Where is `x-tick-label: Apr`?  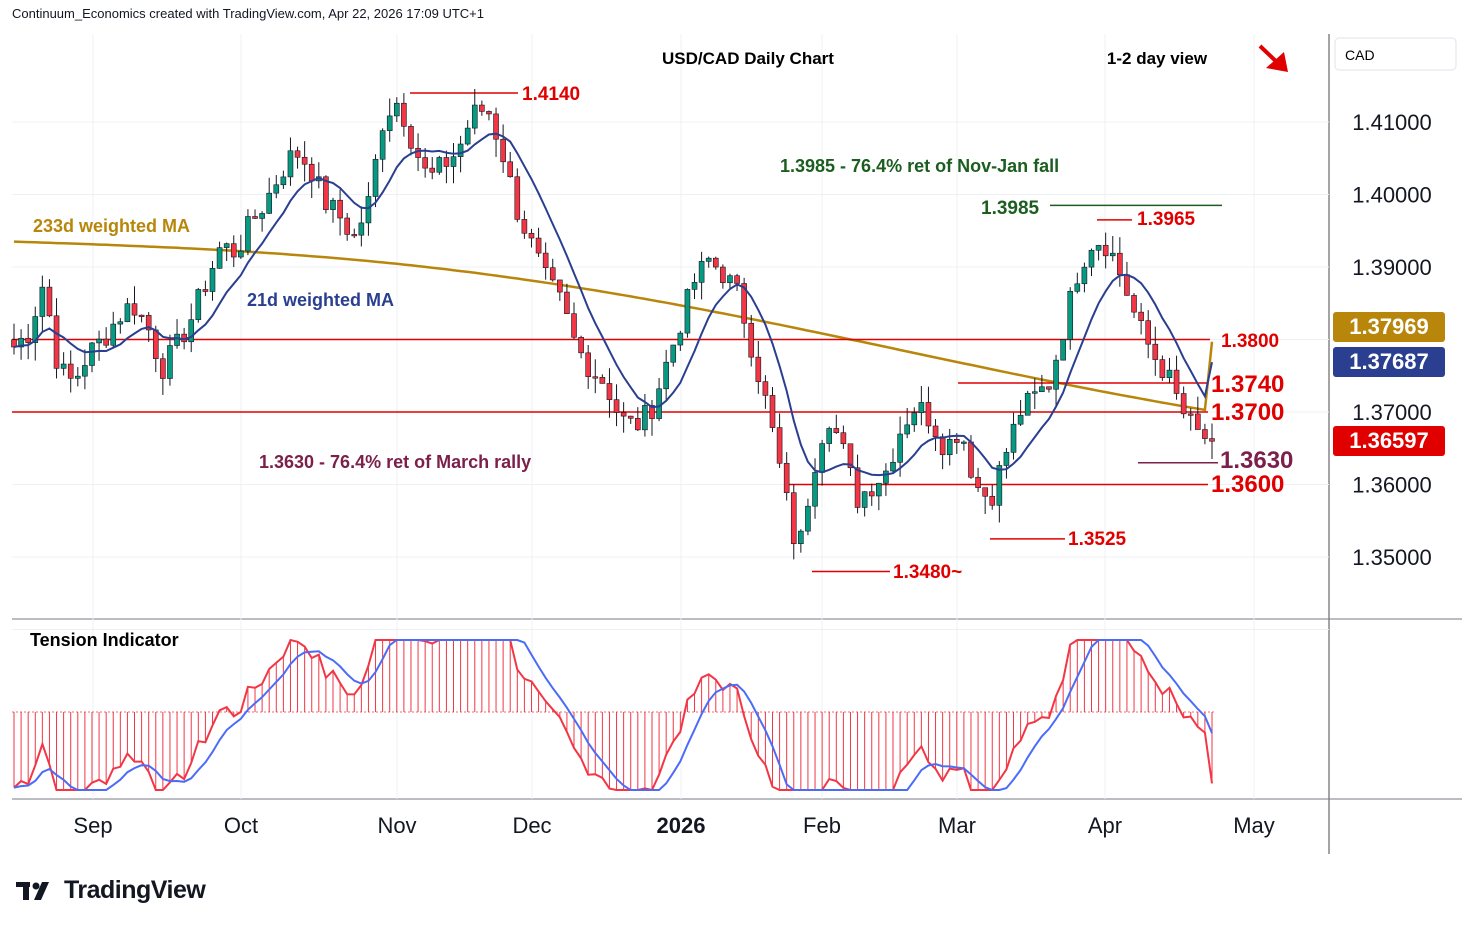
x-tick-label: Apr is located at coordinates (1105, 825).